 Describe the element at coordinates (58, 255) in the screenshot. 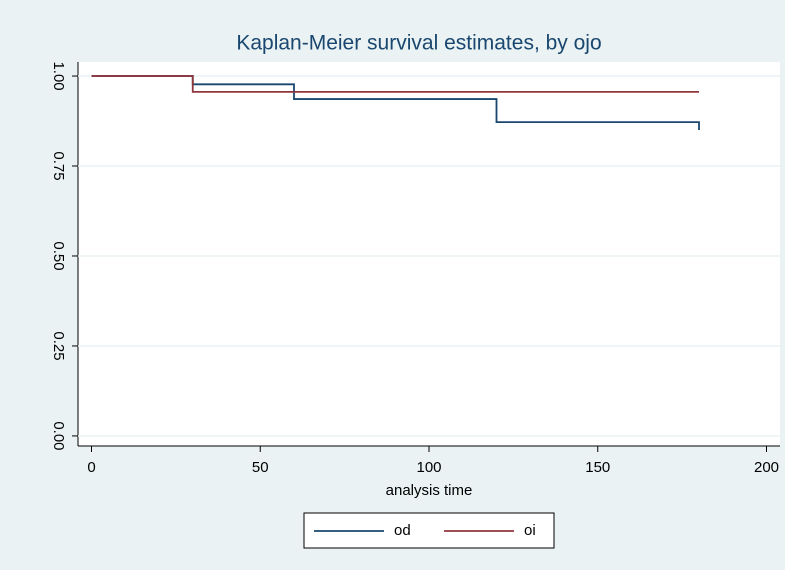

I see `y-tick-label: 0.50` at that location.